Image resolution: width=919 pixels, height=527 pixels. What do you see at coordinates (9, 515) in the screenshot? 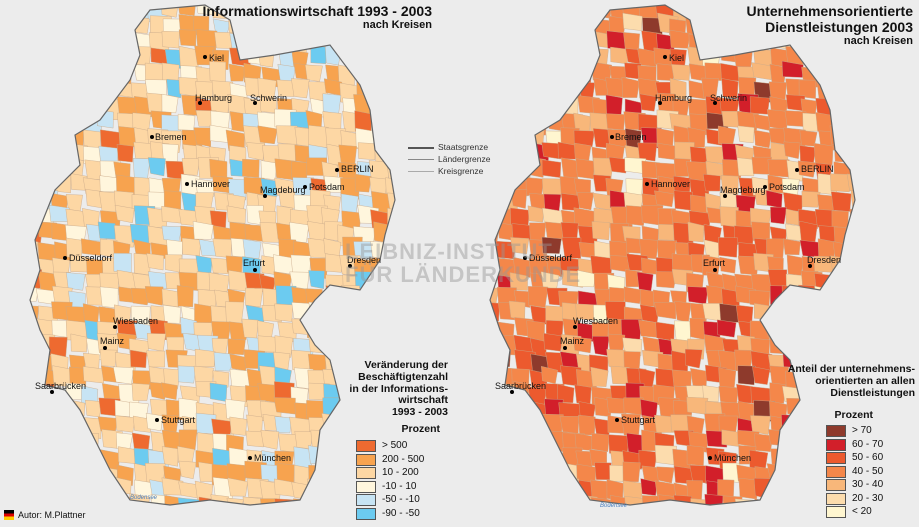
I see `author-flag-icon` at bounding box center [9, 515].